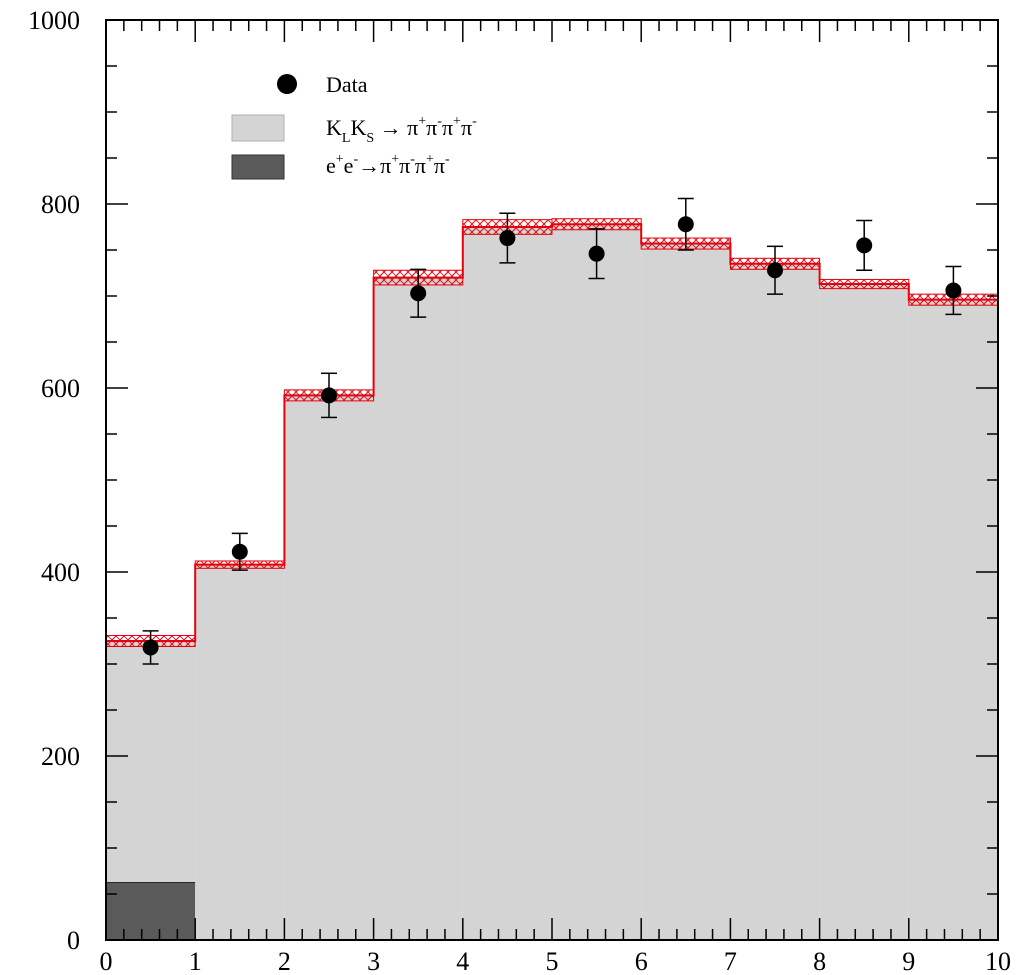 Image resolution: width=1027 pixels, height=975 pixels. I want to click on x-tick-label-0: 0, so click(106, 961).